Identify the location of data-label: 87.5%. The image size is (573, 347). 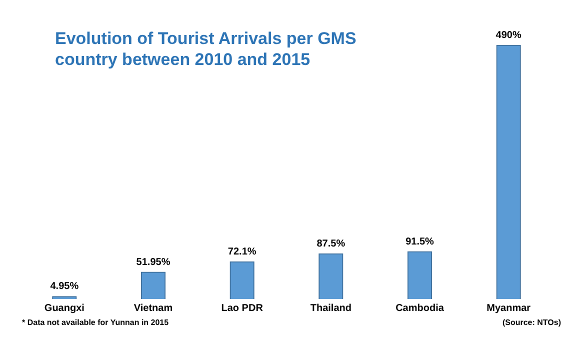
(331, 244).